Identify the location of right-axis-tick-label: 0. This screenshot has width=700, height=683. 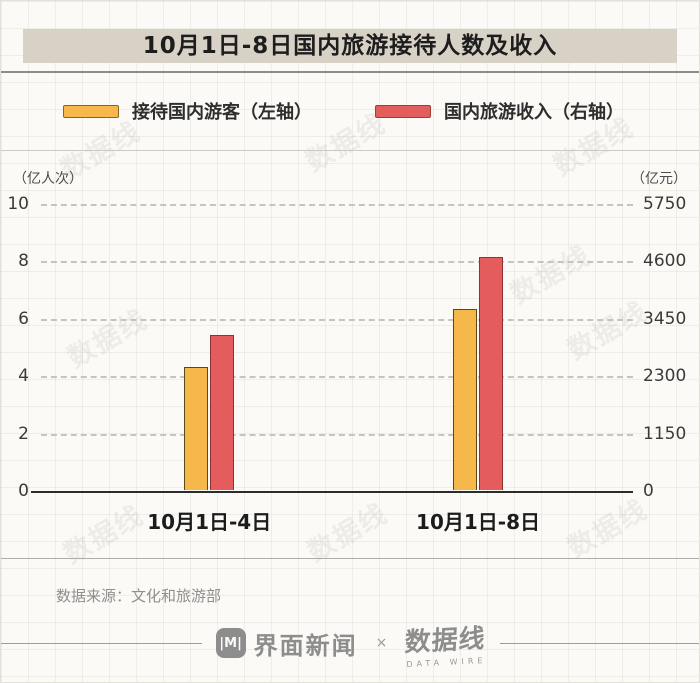
(648, 491).